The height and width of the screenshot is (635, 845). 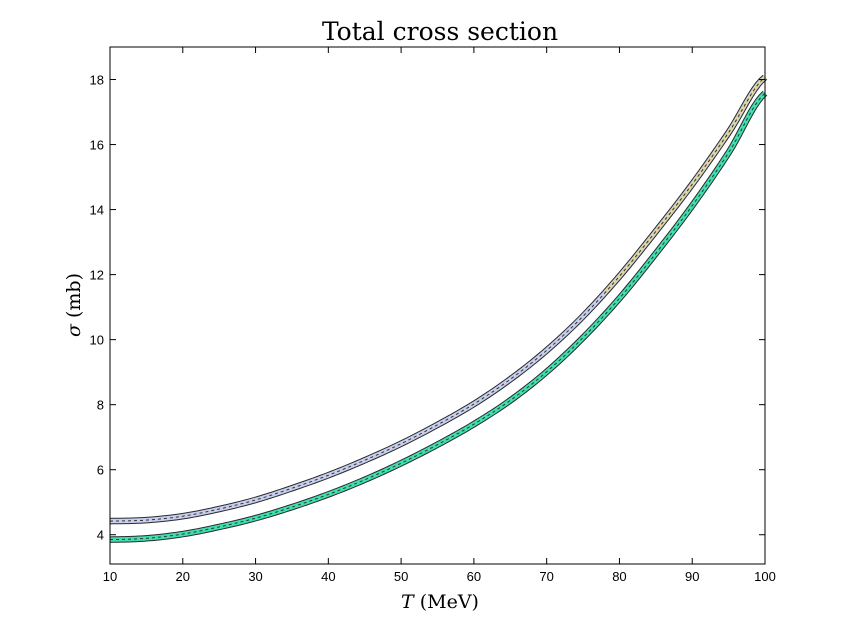 I want to click on x-tick-label: 60, so click(x=474, y=576).